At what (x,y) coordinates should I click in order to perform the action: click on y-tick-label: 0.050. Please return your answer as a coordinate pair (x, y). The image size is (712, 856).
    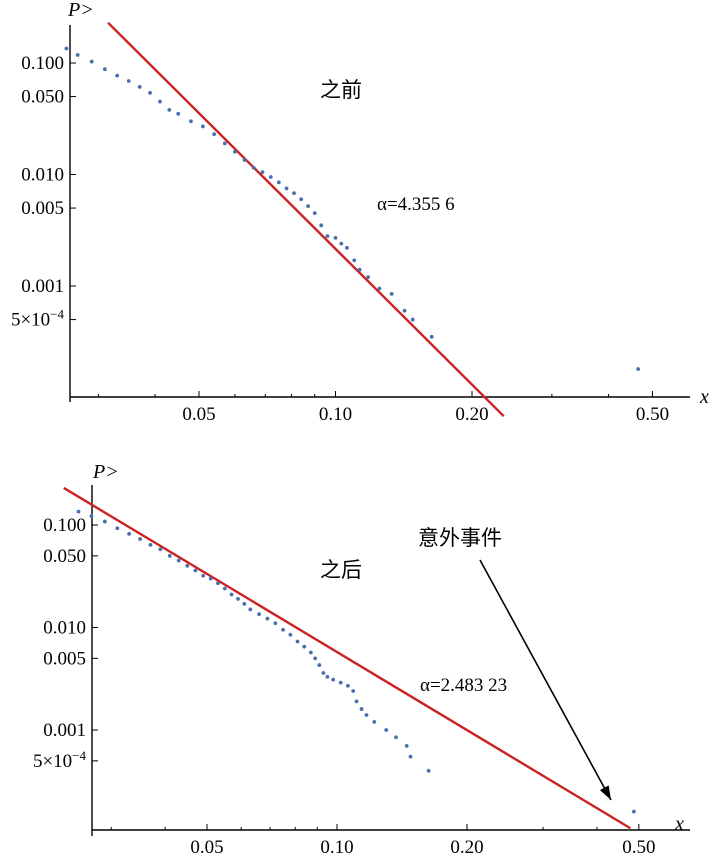
    Looking at the image, I should click on (64, 556).